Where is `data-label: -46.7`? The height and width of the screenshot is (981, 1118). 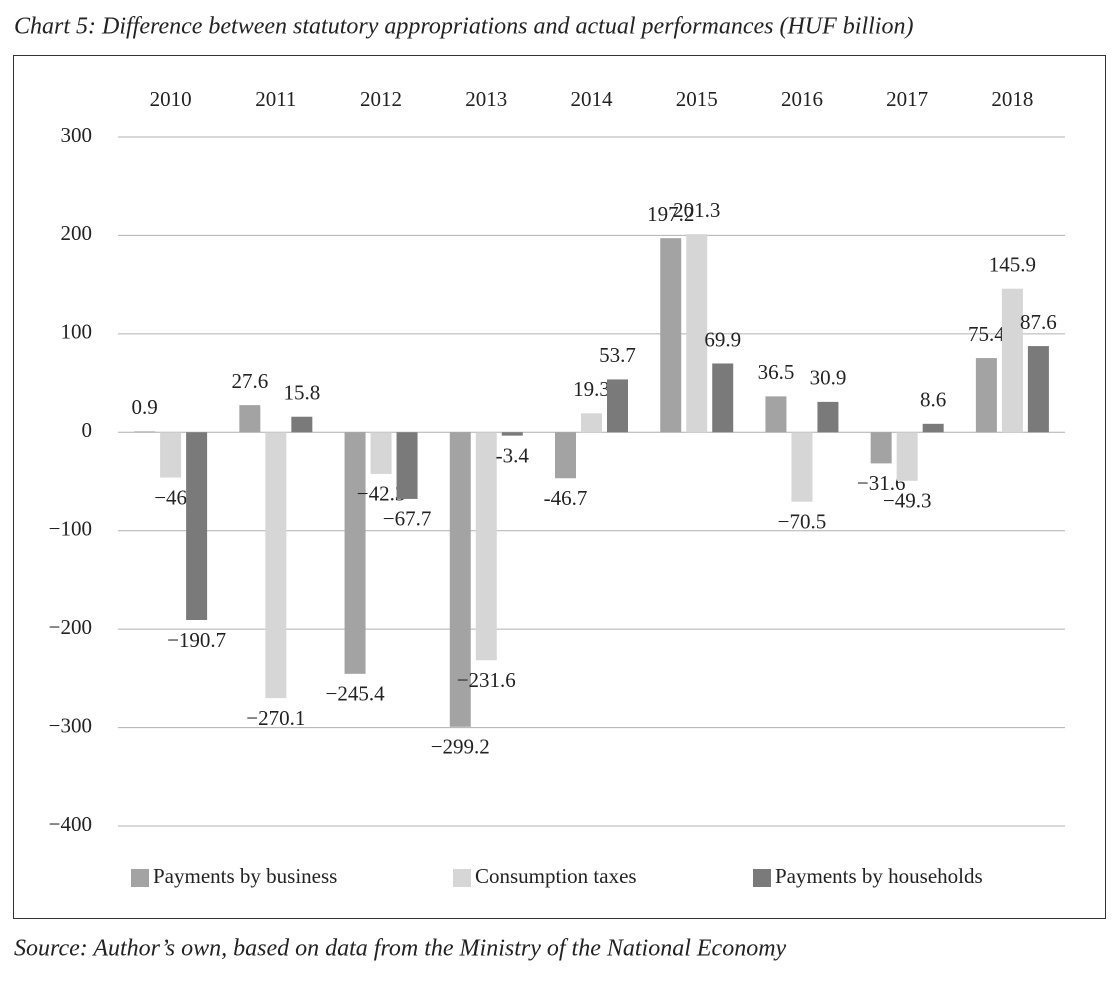
data-label: -46.7 is located at coordinates (566, 498).